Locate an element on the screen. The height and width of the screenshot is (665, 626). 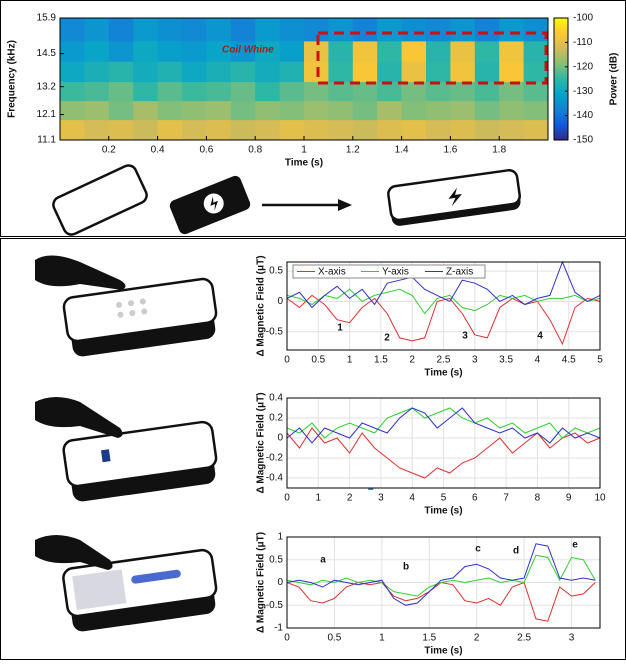
x-tick-label: 8 is located at coordinates (538, 498).